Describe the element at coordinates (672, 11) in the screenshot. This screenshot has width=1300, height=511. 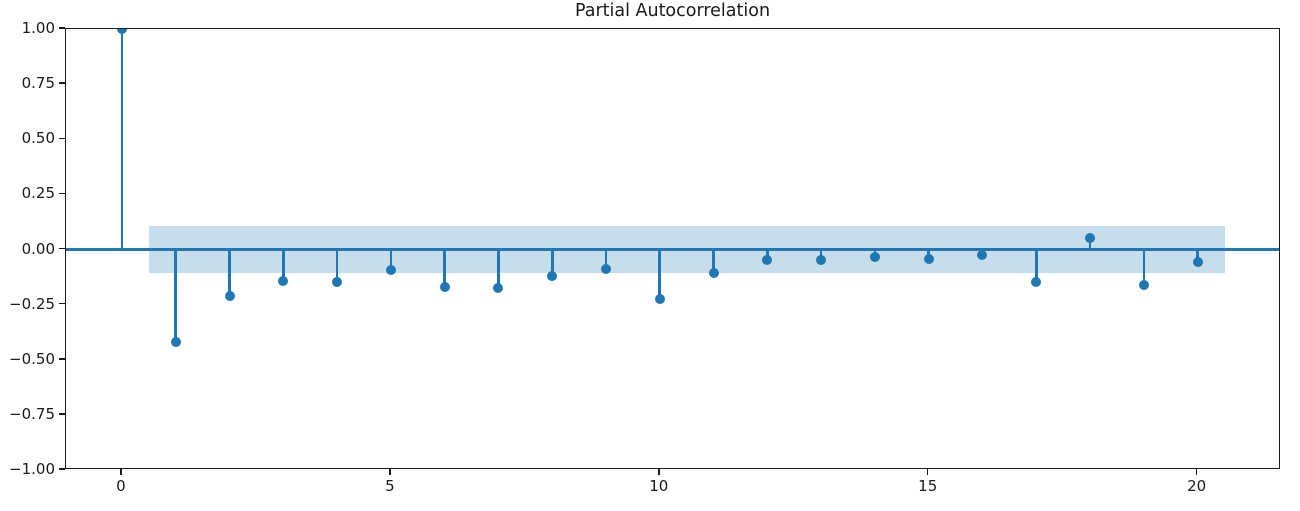
I see `chart-title: Partial Autocorrelation` at that location.